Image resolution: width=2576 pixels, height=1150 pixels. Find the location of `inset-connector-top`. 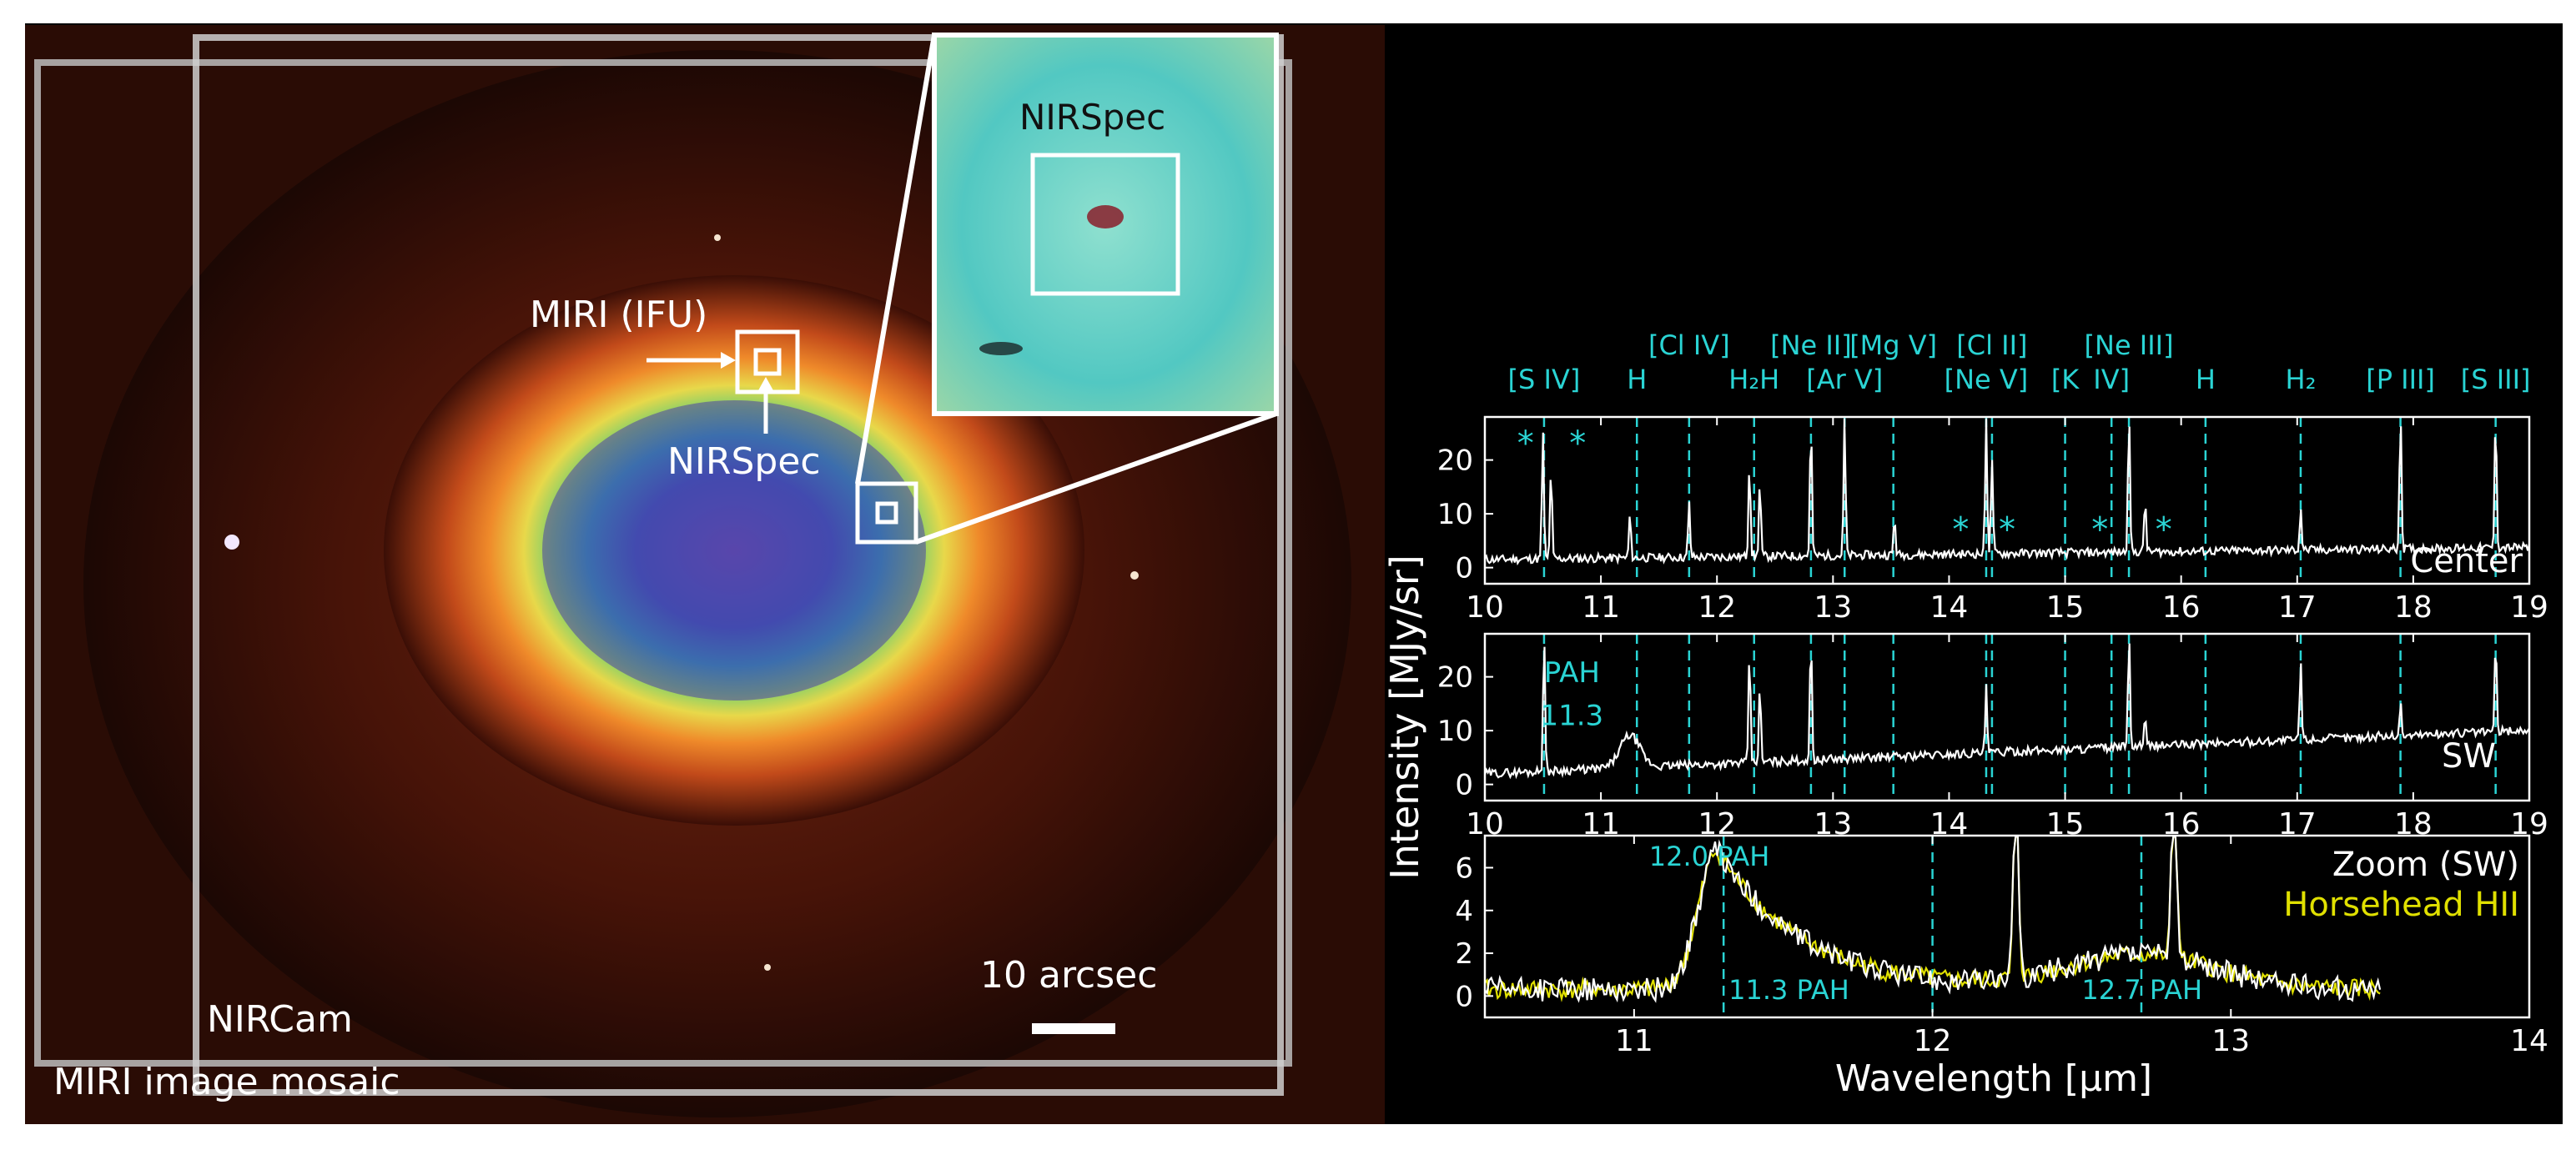

inset-connector-top is located at coordinates (896, 259).